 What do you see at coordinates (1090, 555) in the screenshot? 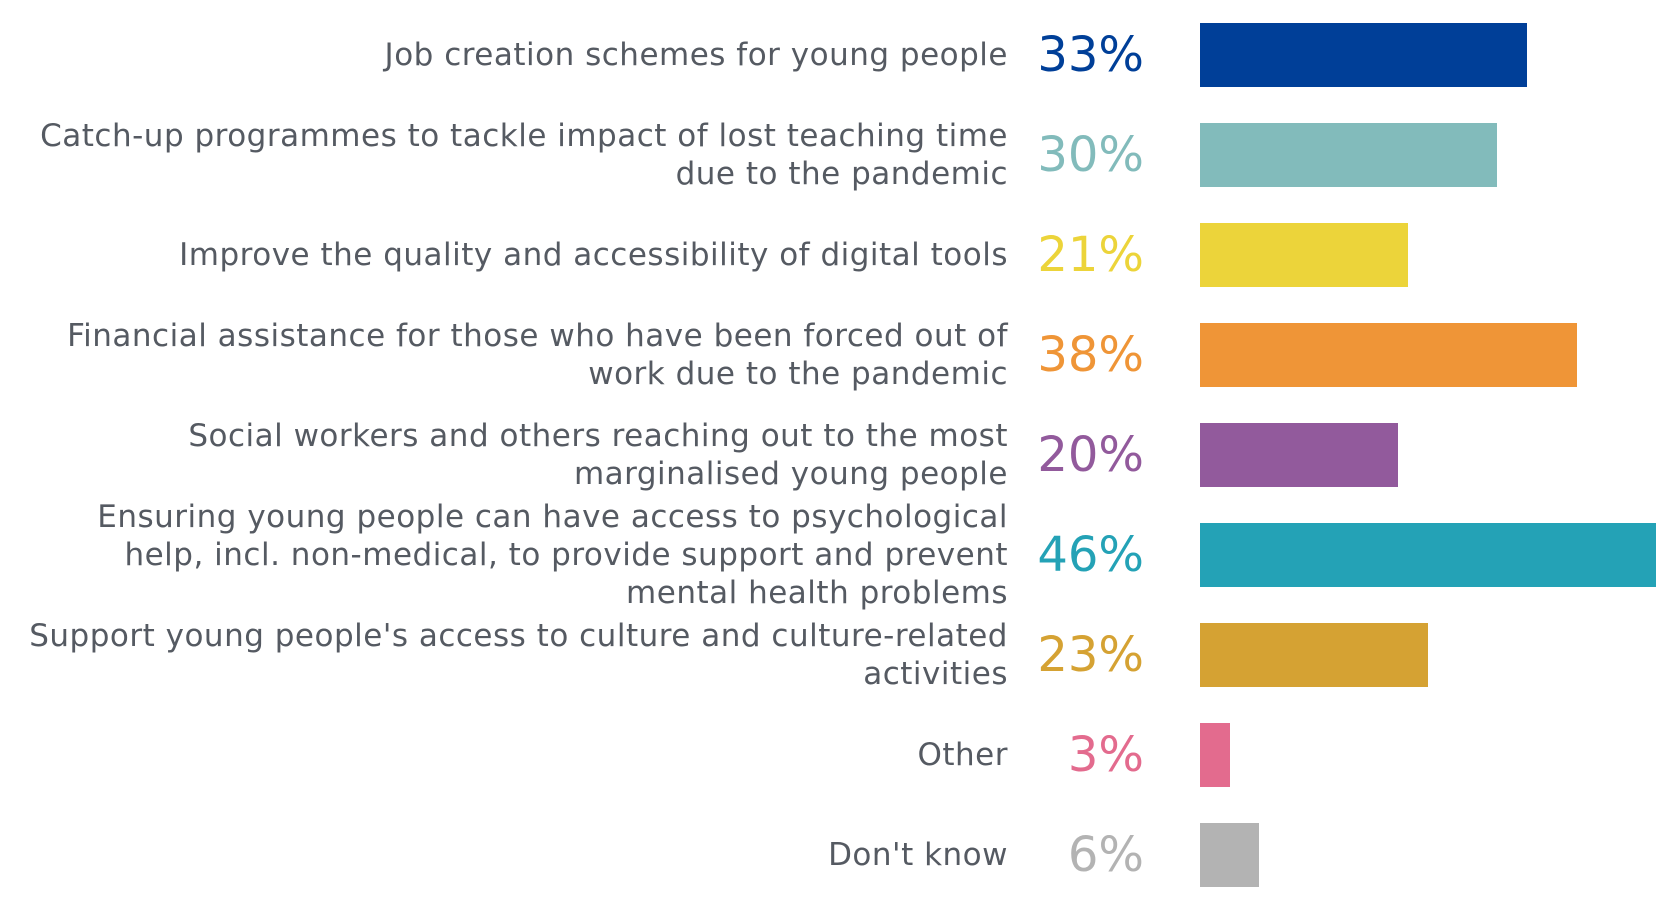
I see `value-label: 46%` at bounding box center [1090, 555].